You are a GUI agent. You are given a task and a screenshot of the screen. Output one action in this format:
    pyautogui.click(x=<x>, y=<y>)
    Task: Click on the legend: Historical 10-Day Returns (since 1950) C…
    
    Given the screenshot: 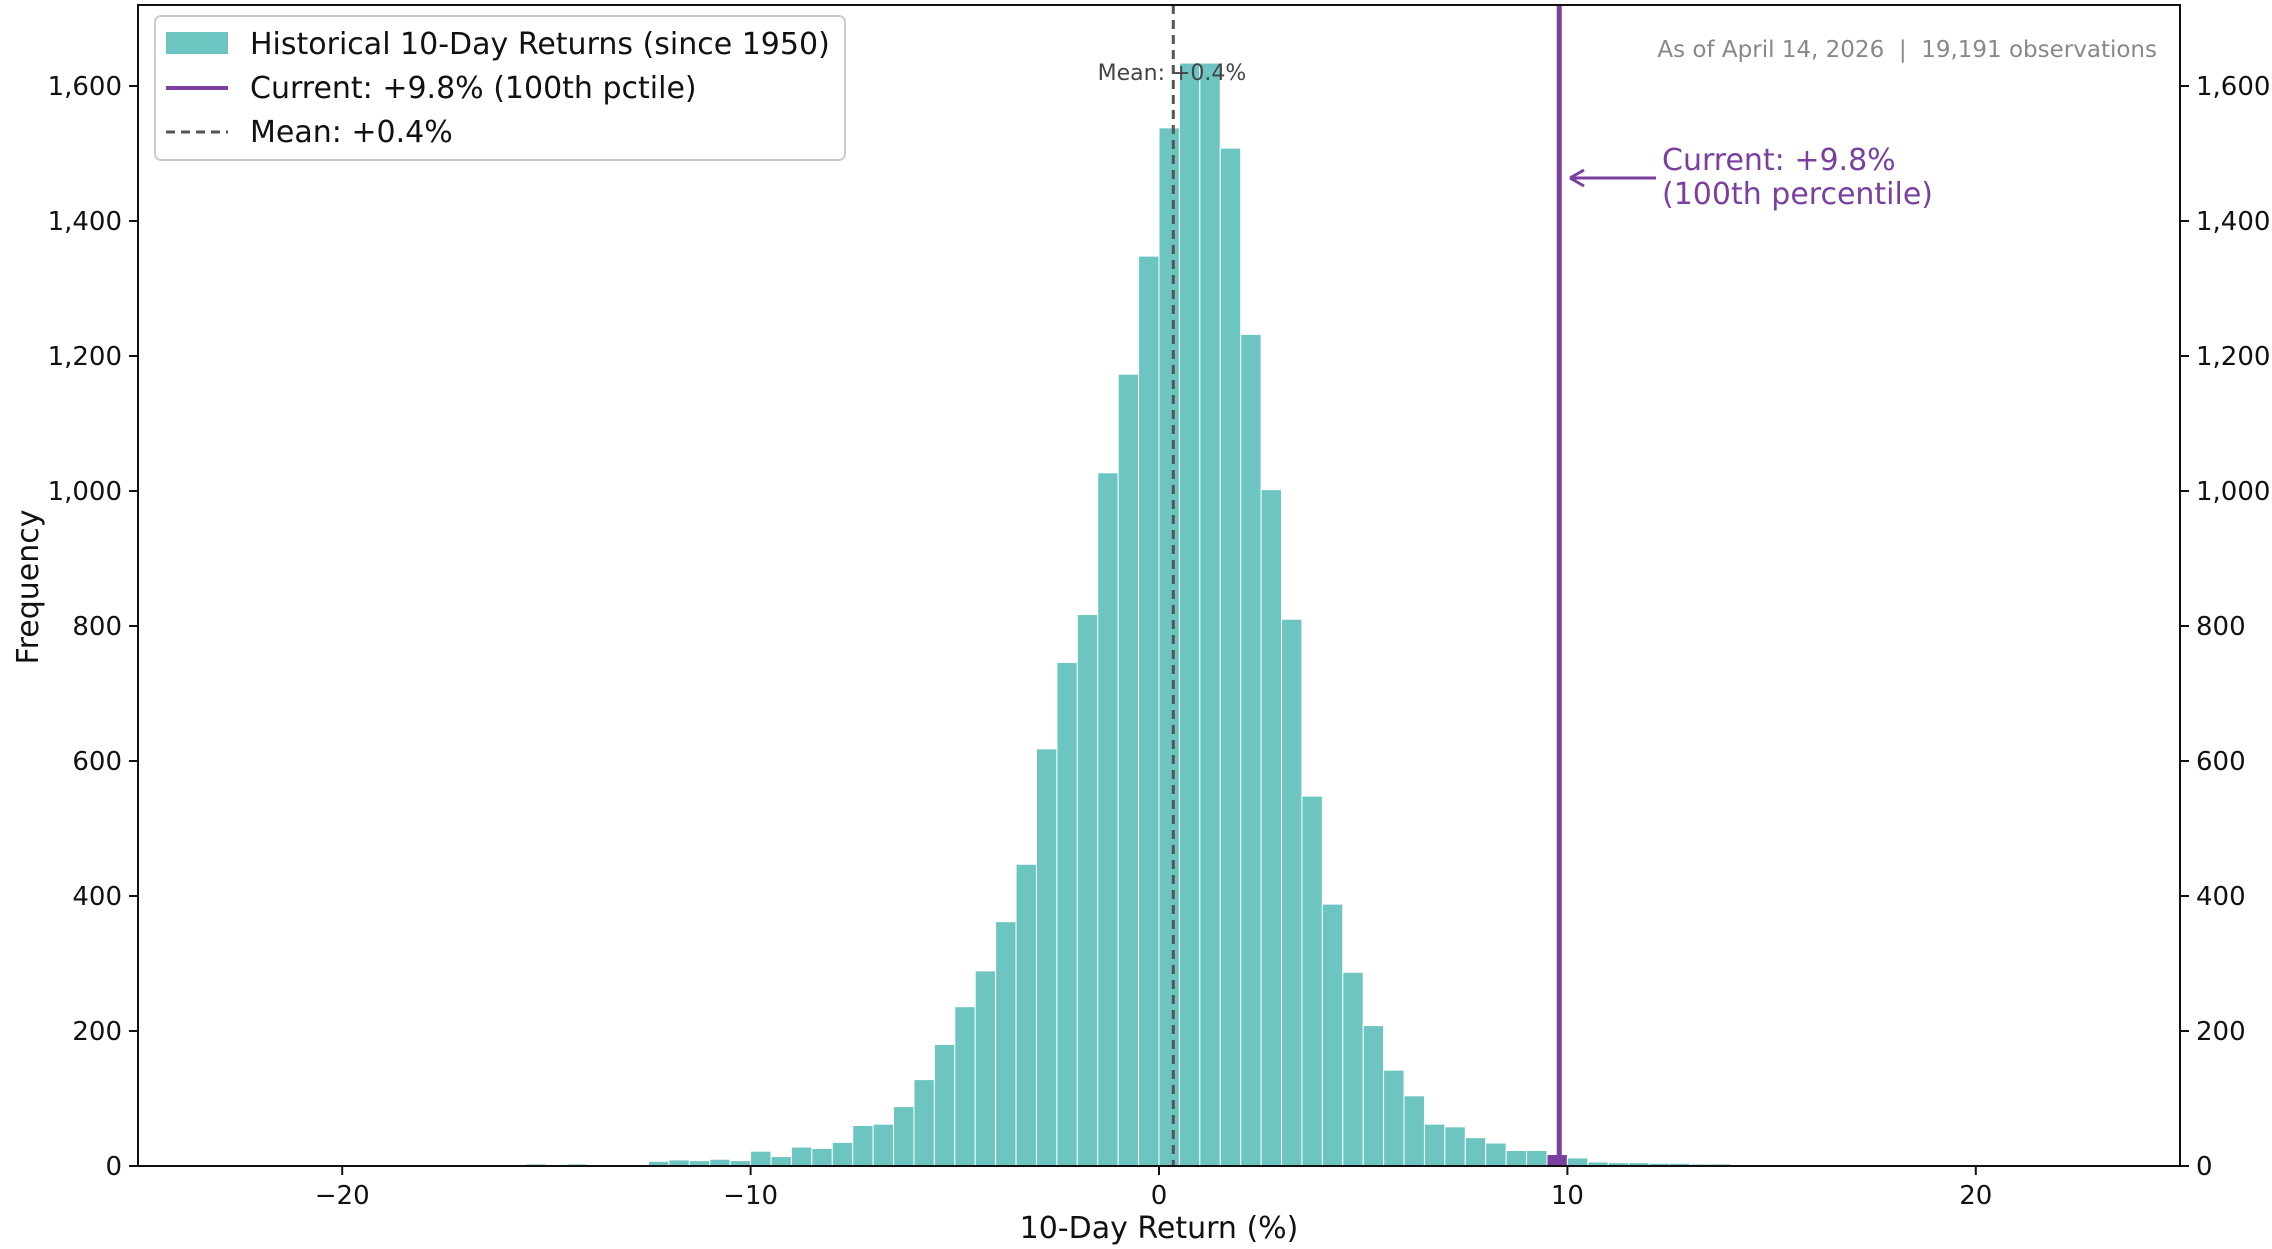 What is the action you would take?
    pyautogui.click(x=500, y=88)
    